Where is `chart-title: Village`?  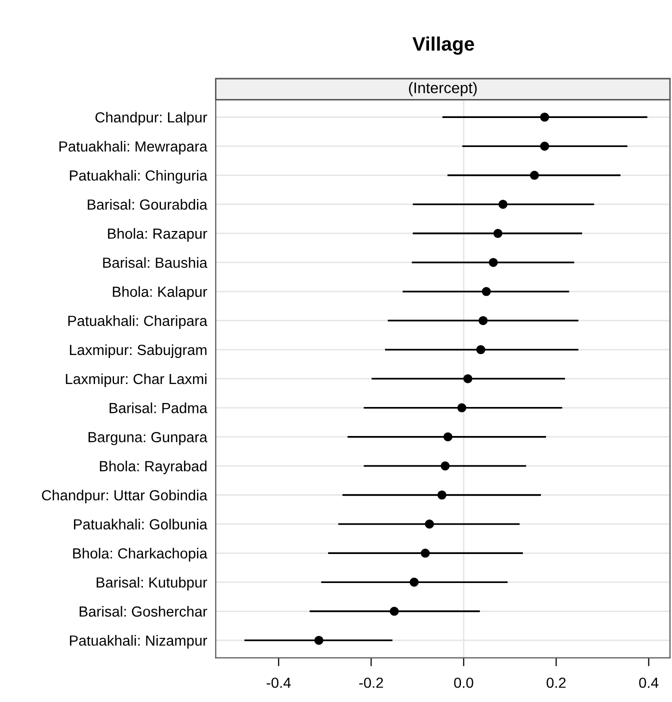
chart-title: Village is located at coordinates (443, 45).